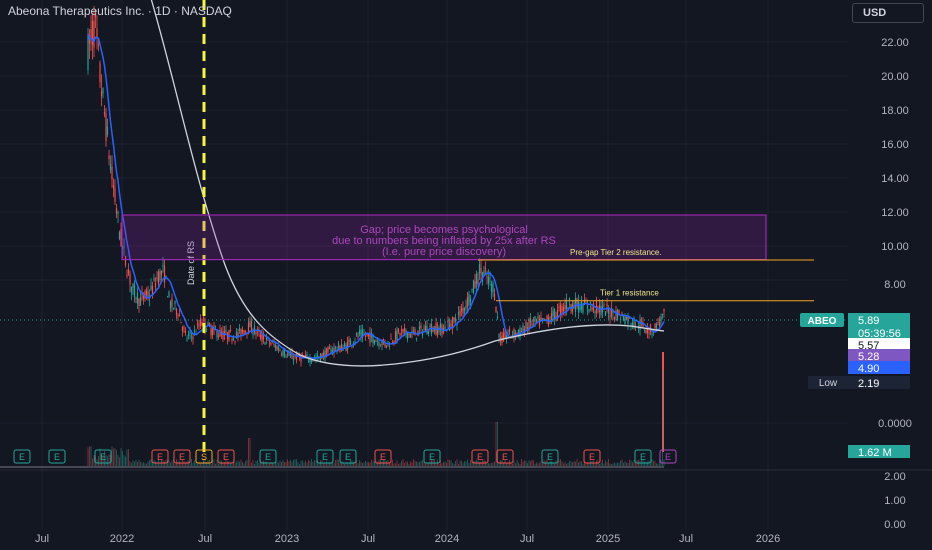 The height and width of the screenshot is (550, 932). Describe the element at coordinates (768, 539) in the screenshot. I see `time-axis-tick: 2026` at that location.